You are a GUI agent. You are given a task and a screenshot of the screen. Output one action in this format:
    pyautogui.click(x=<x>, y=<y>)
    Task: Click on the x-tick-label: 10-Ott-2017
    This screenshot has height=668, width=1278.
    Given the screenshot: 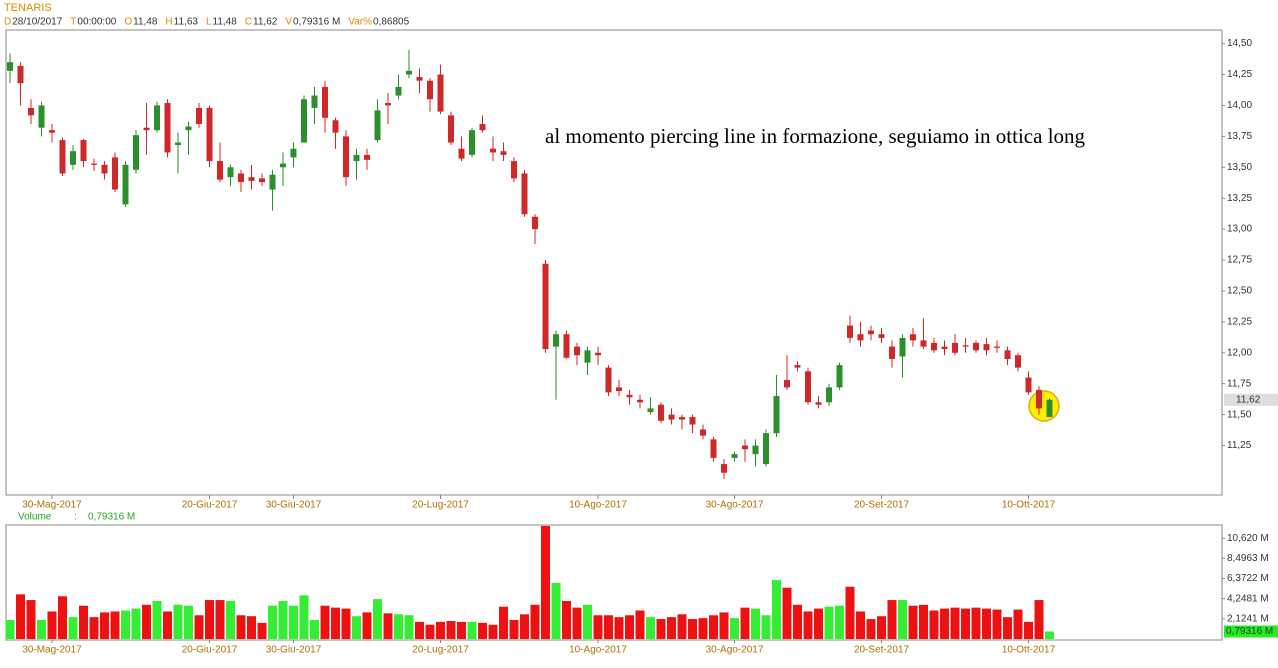 What is the action you would take?
    pyautogui.click(x=1029, y=650)
    